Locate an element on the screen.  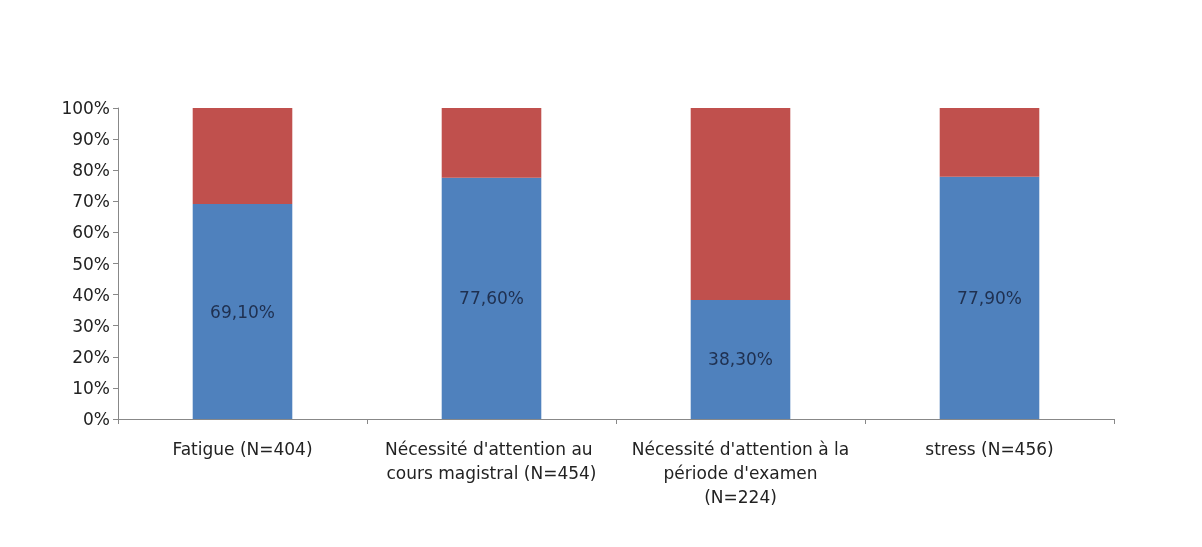
y-tick-label: 90% is located at coordinates (91, 139).